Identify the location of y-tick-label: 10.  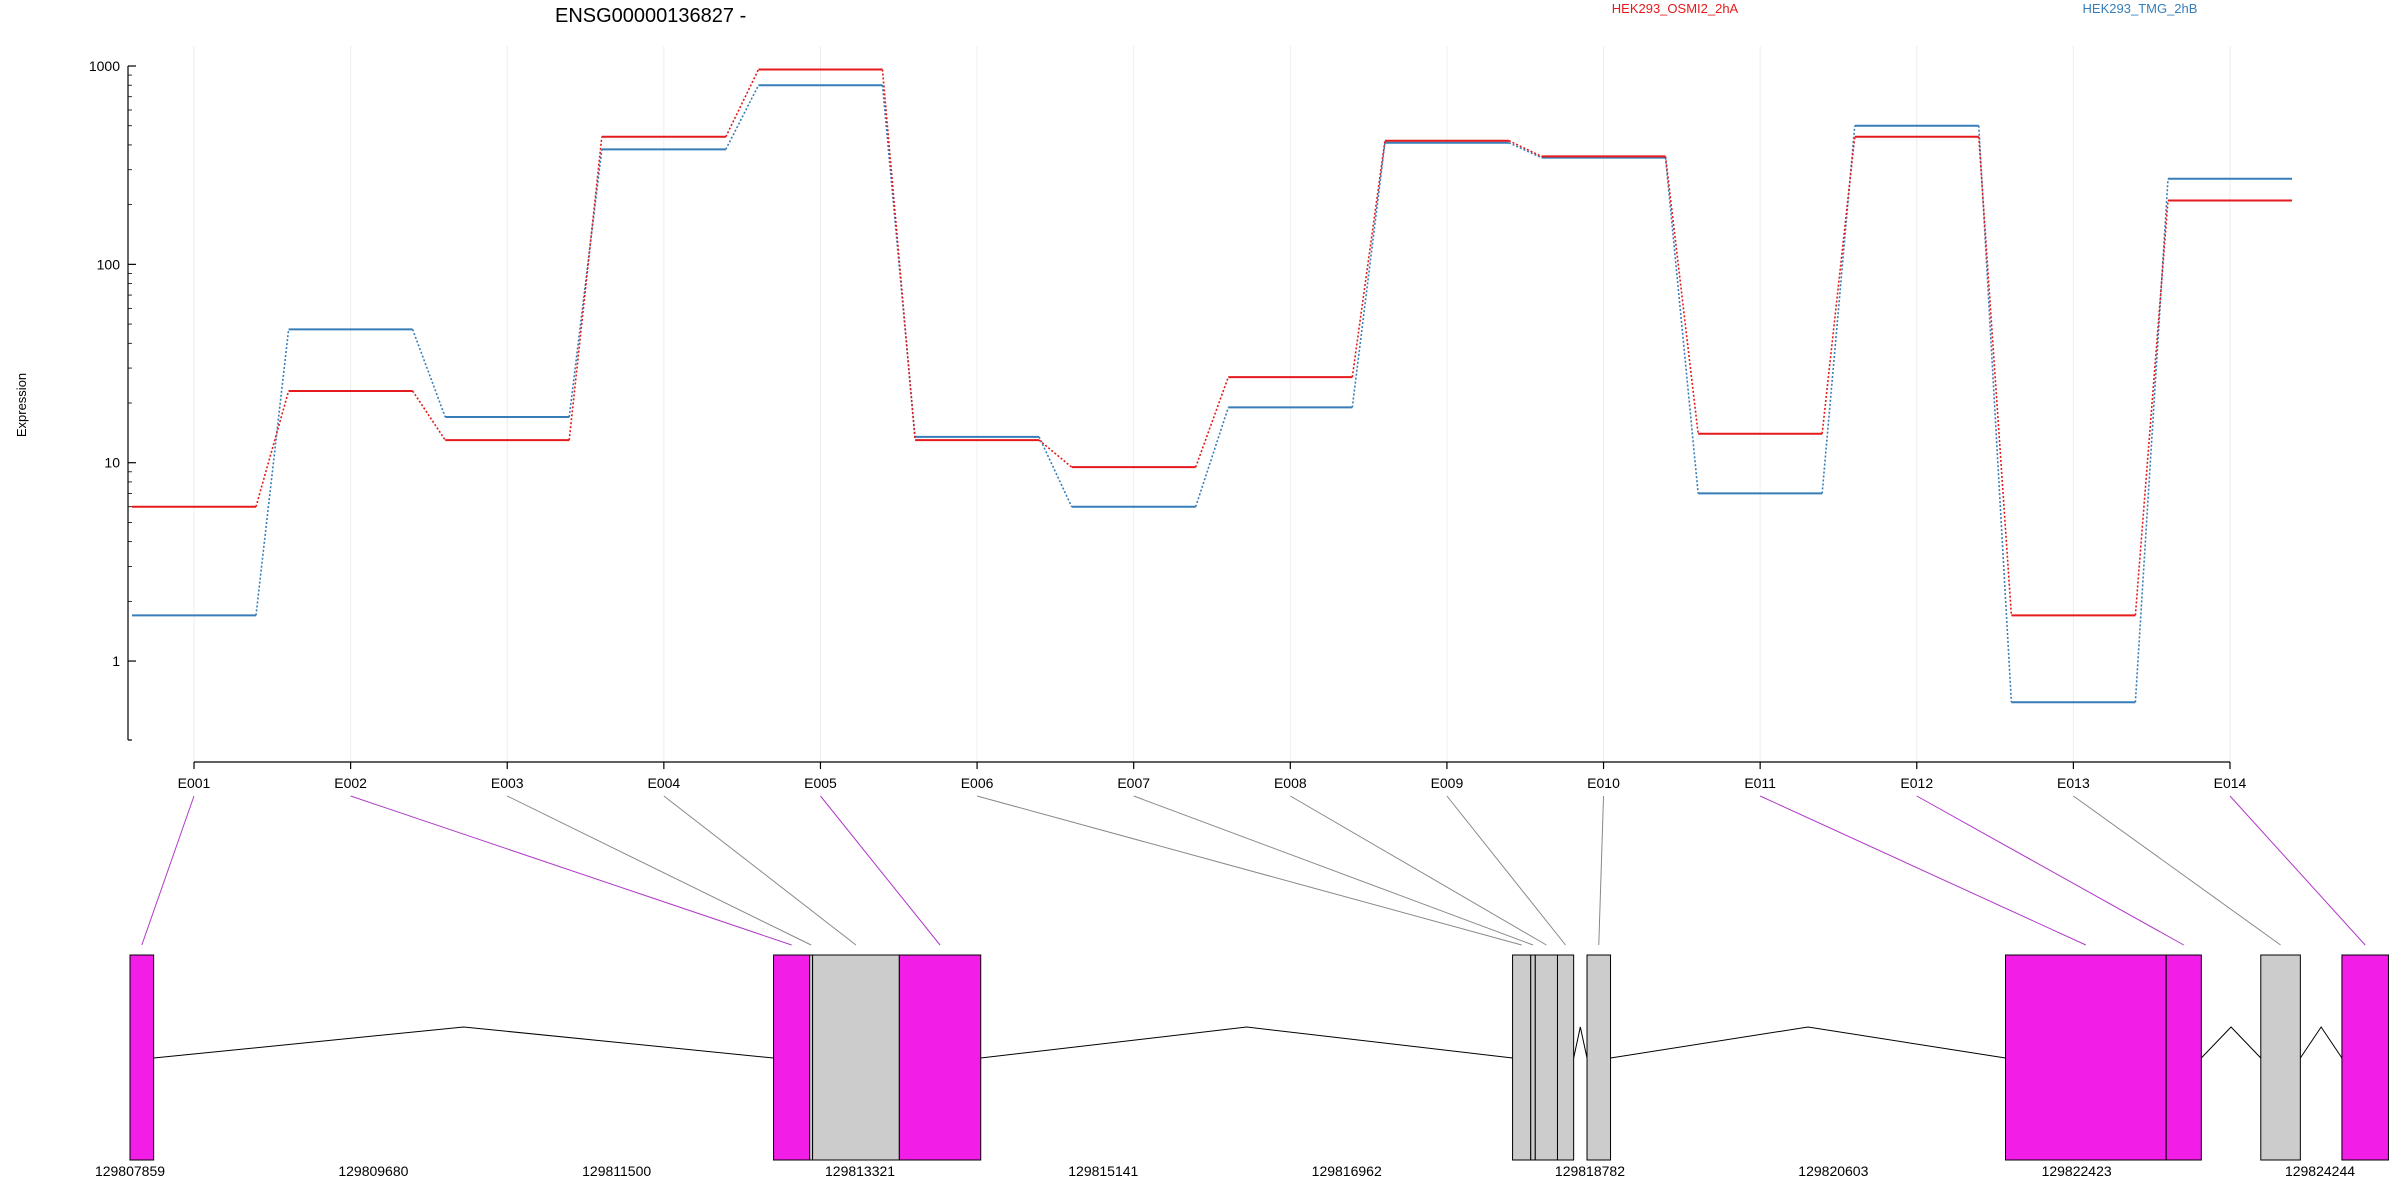
(112, 463).